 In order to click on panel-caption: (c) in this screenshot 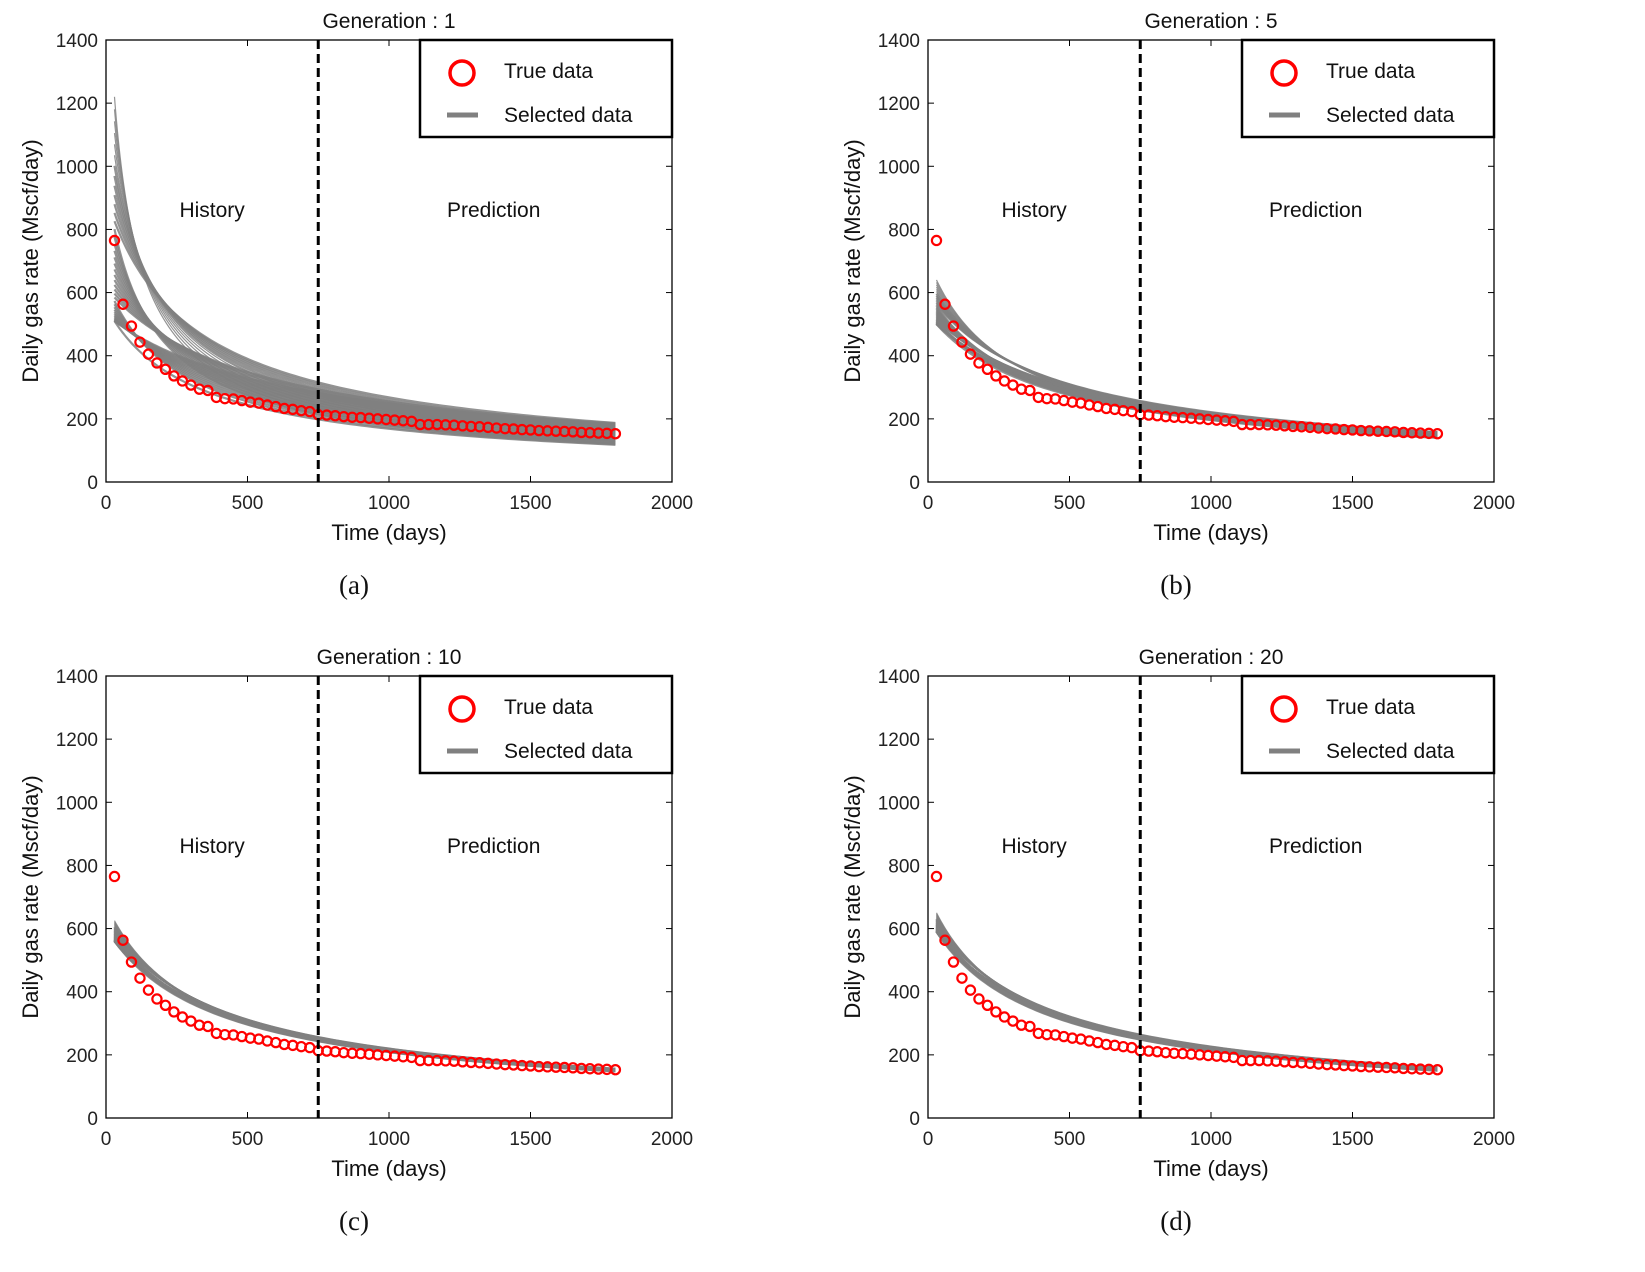, I will do `click(354, 1221)`.